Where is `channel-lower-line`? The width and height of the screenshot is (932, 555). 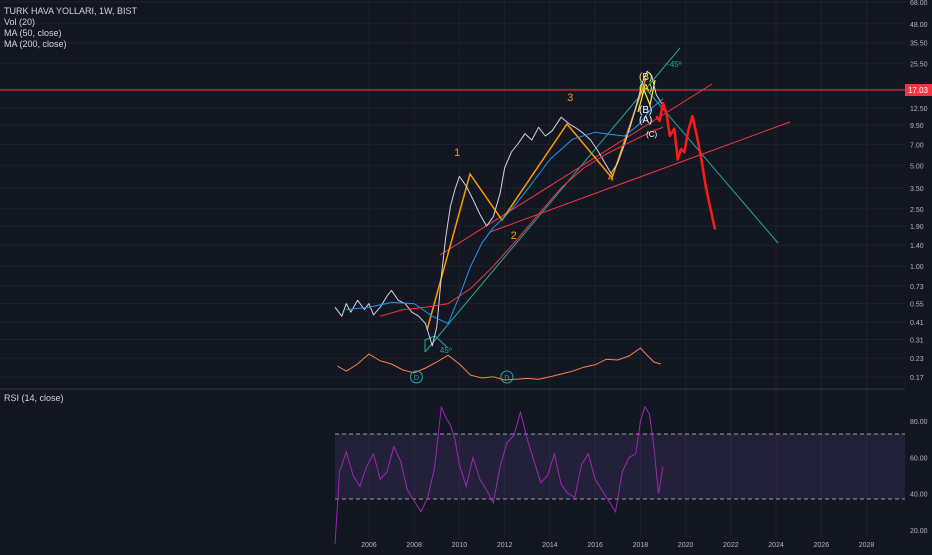 channel-lower-line is located at coordinates (640, 177).